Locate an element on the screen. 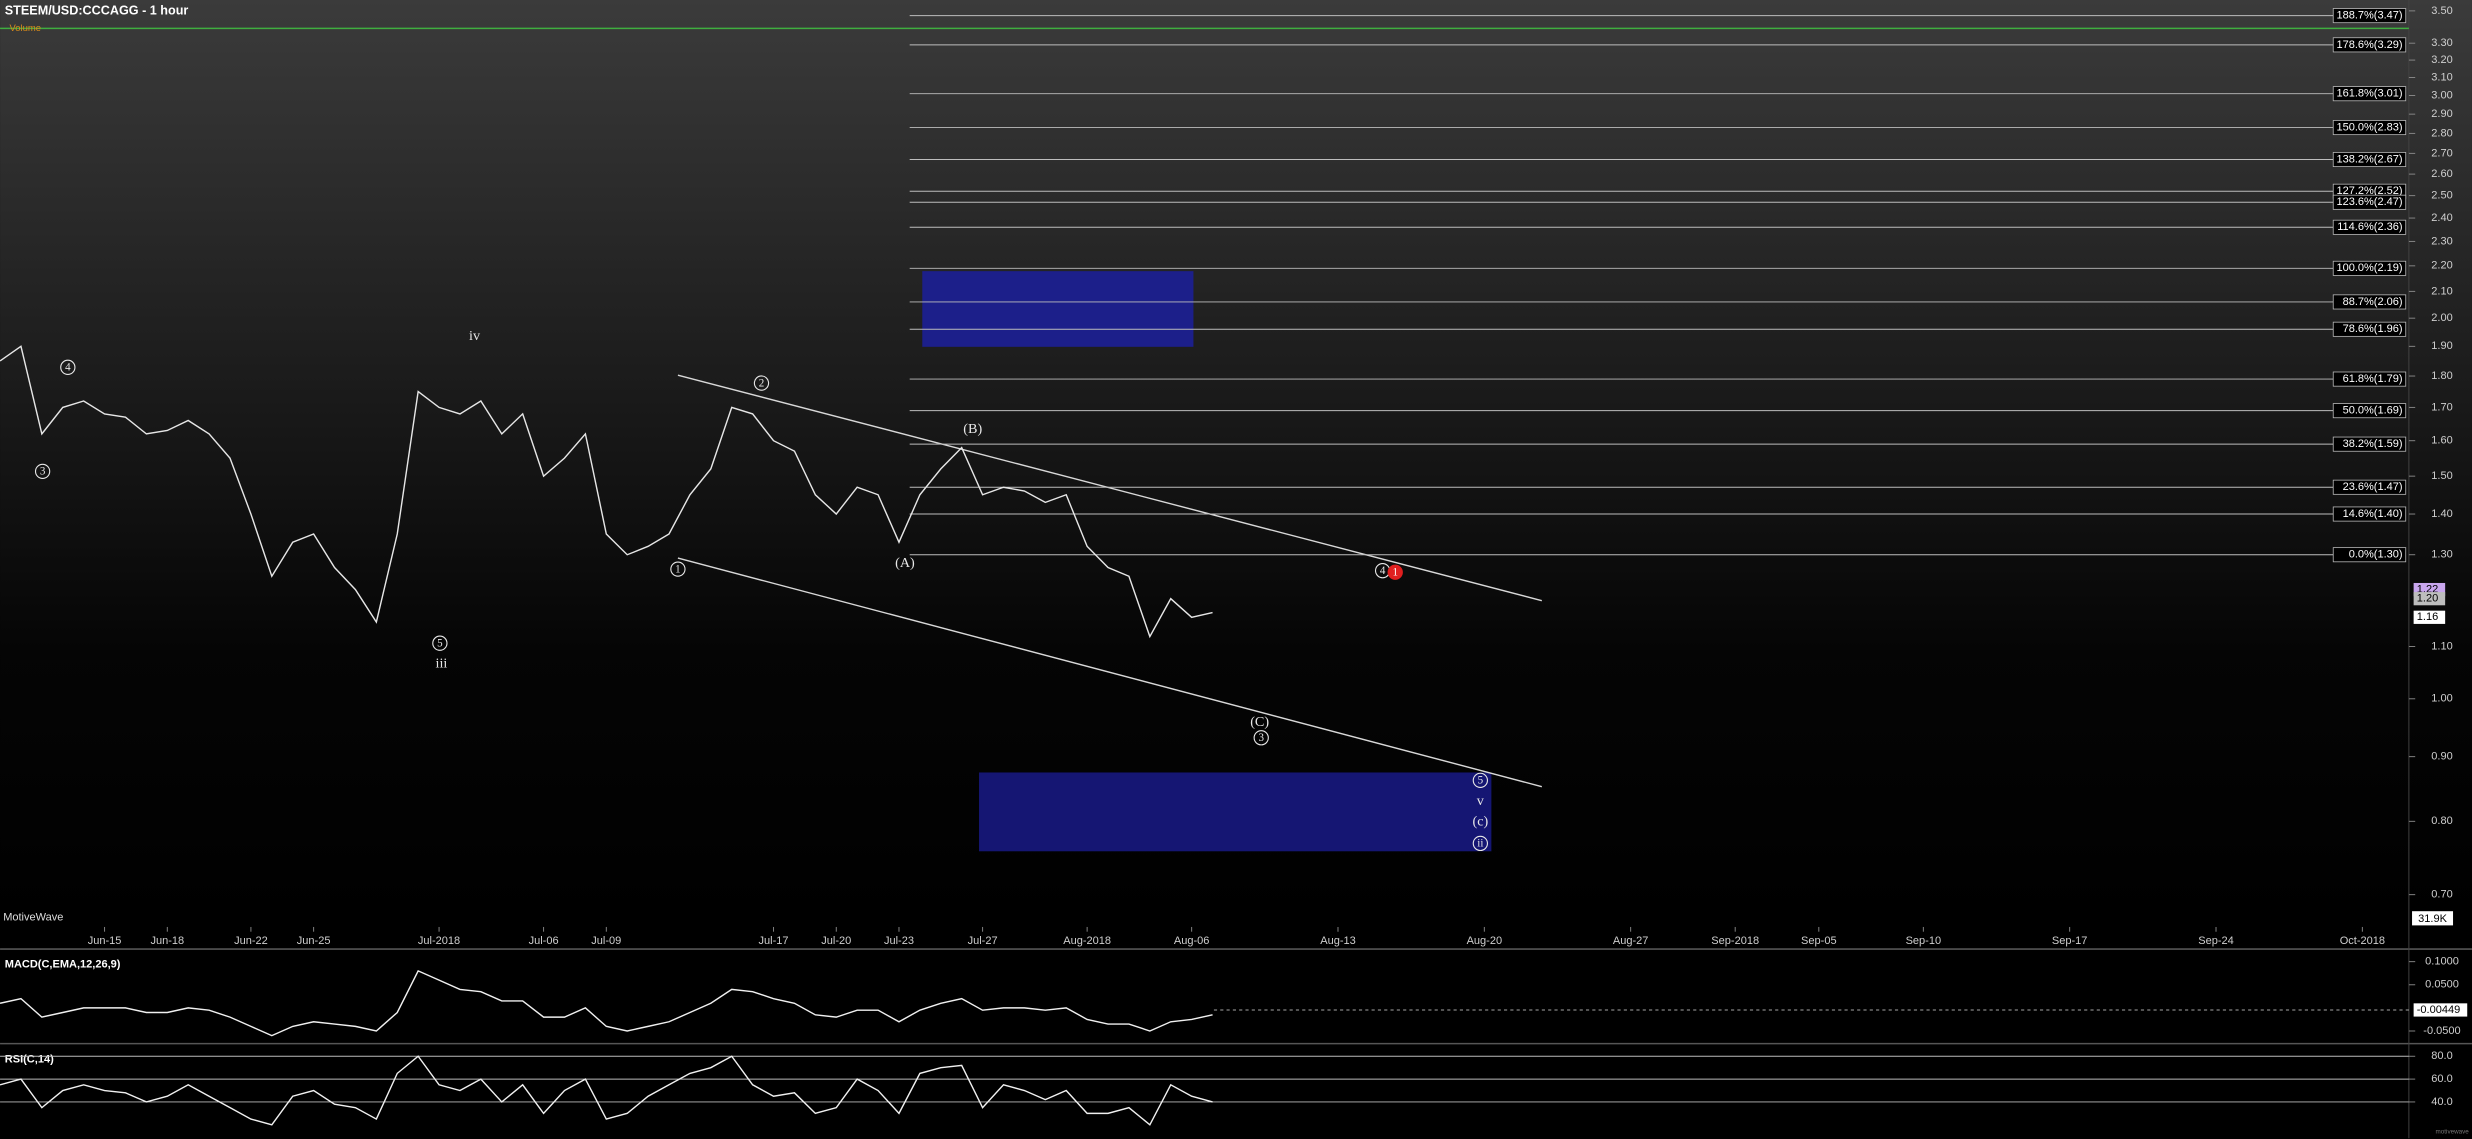 The height and width of the screenshot is (1139, 2472). y-tick-label: 1.40 is located at coordinates (2441, 514).